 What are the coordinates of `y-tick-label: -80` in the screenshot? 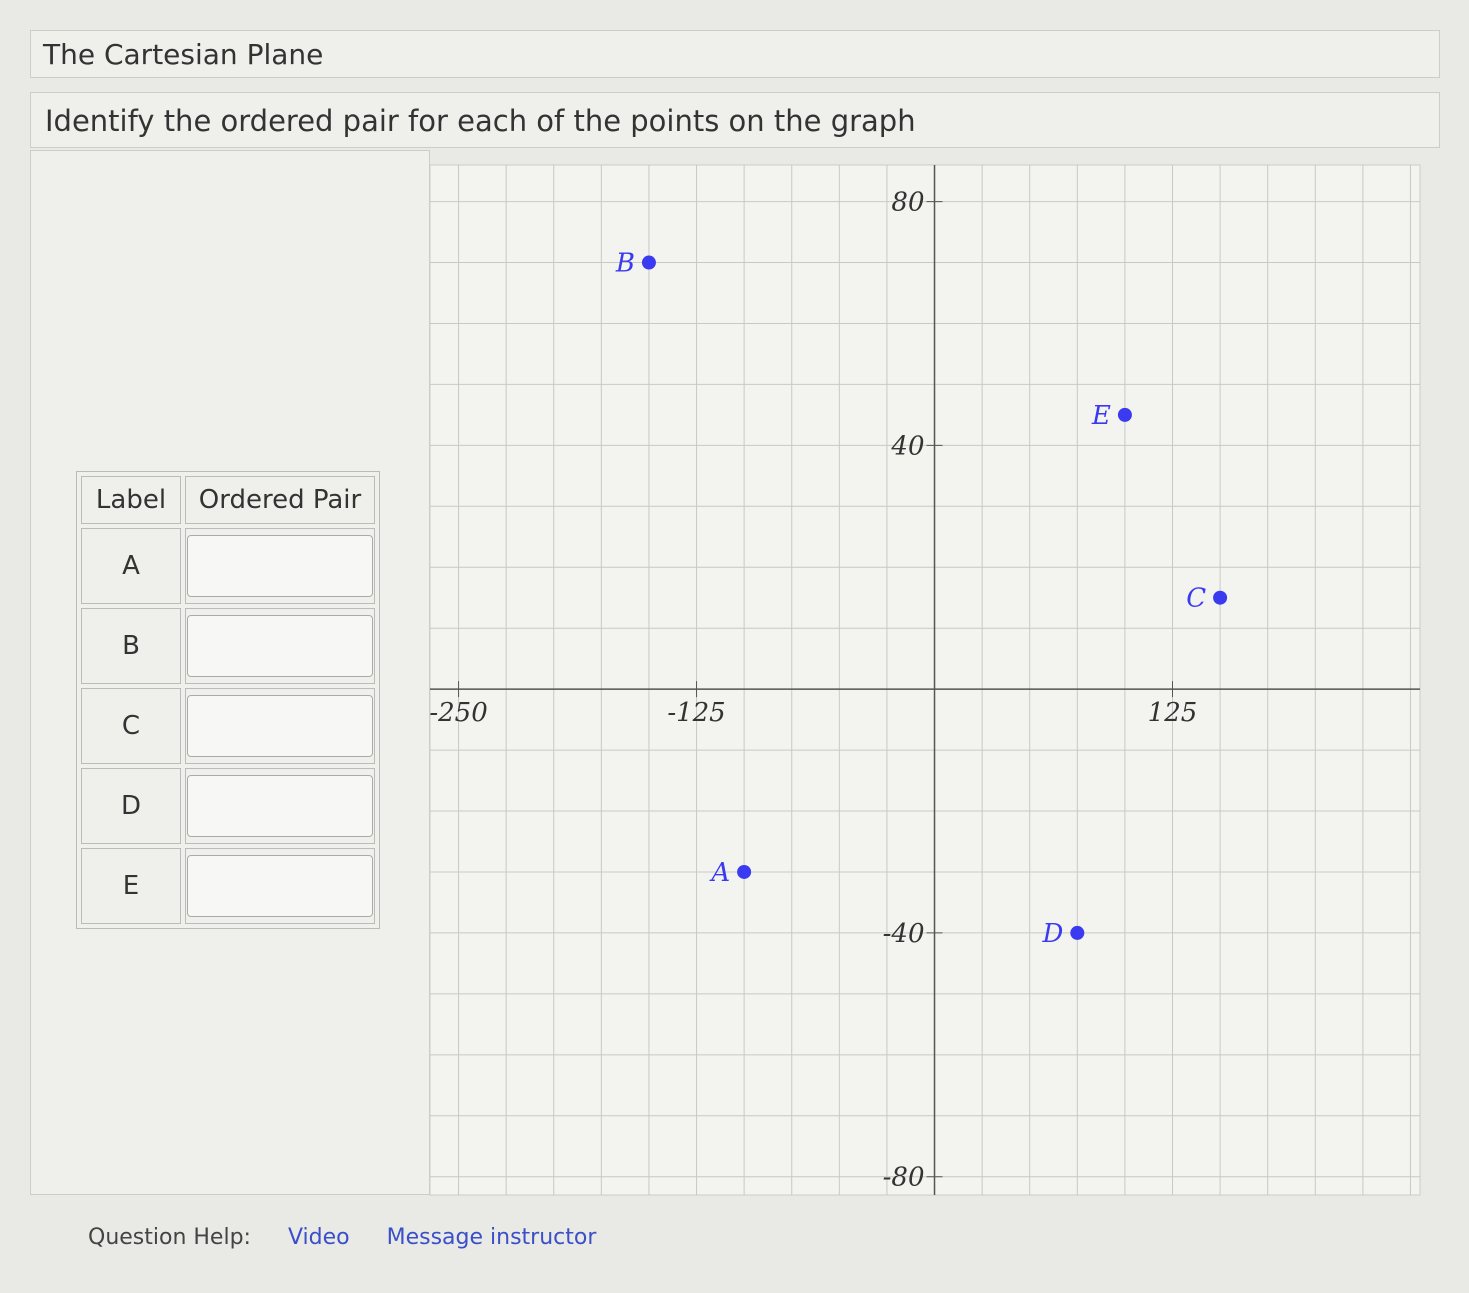 It's located at (904, 1178).